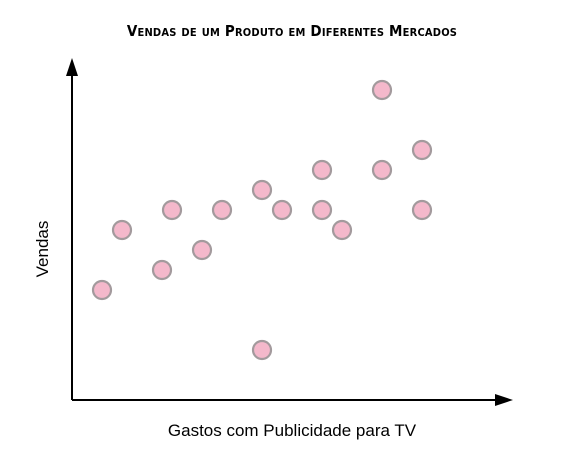 The height and width of the screenshot is (470, 573). Describe the element at coordinates (72, 67) in the screenshot. I see `y-axis-arrowhead` at that location.